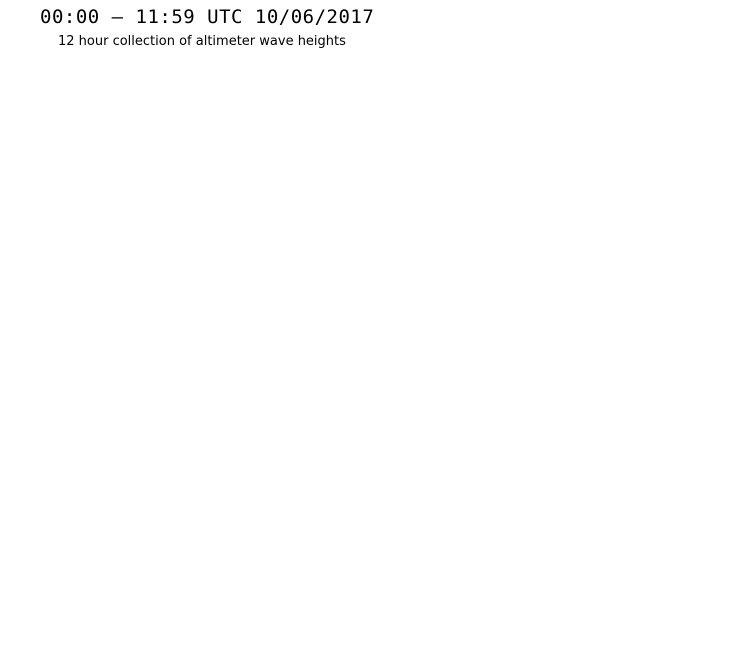 Image resolution: width=740 pixels, height=650 pixels. I want to click on map-title: 00:00 – 11:59 UTC 10/06/2017, so click(207, 17).